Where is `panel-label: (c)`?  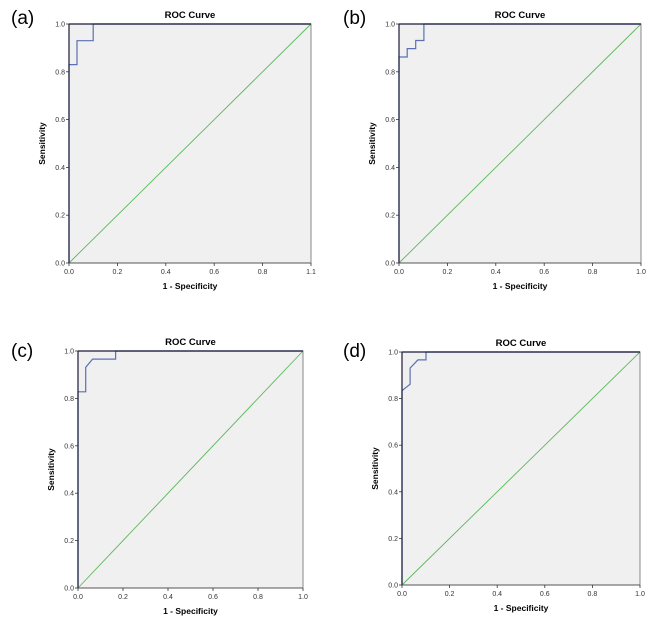
panel-label: (c) is located at coordinates (22, 351).